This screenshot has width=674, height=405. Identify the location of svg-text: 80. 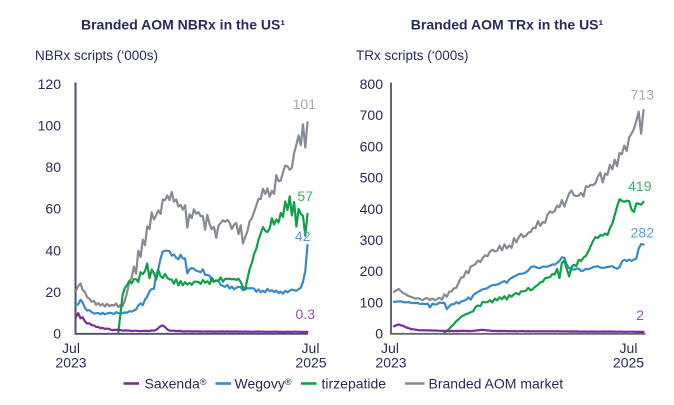
(53, 167).